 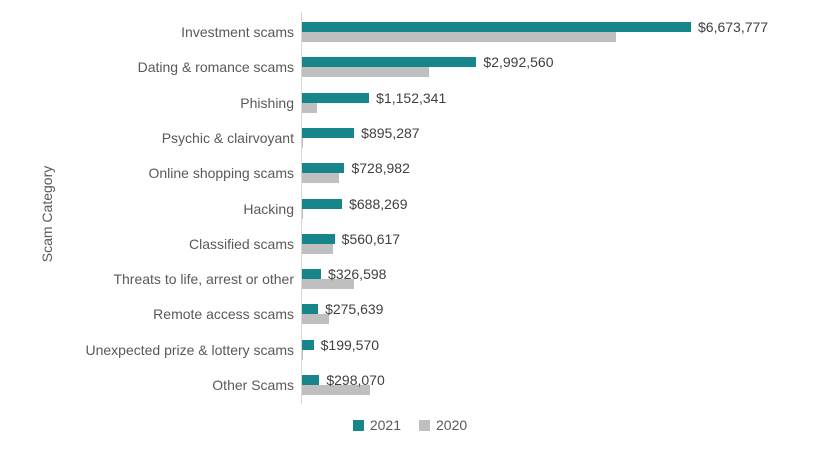 I want to click on value-label: $2,992,560, so click(x=518, y=62).